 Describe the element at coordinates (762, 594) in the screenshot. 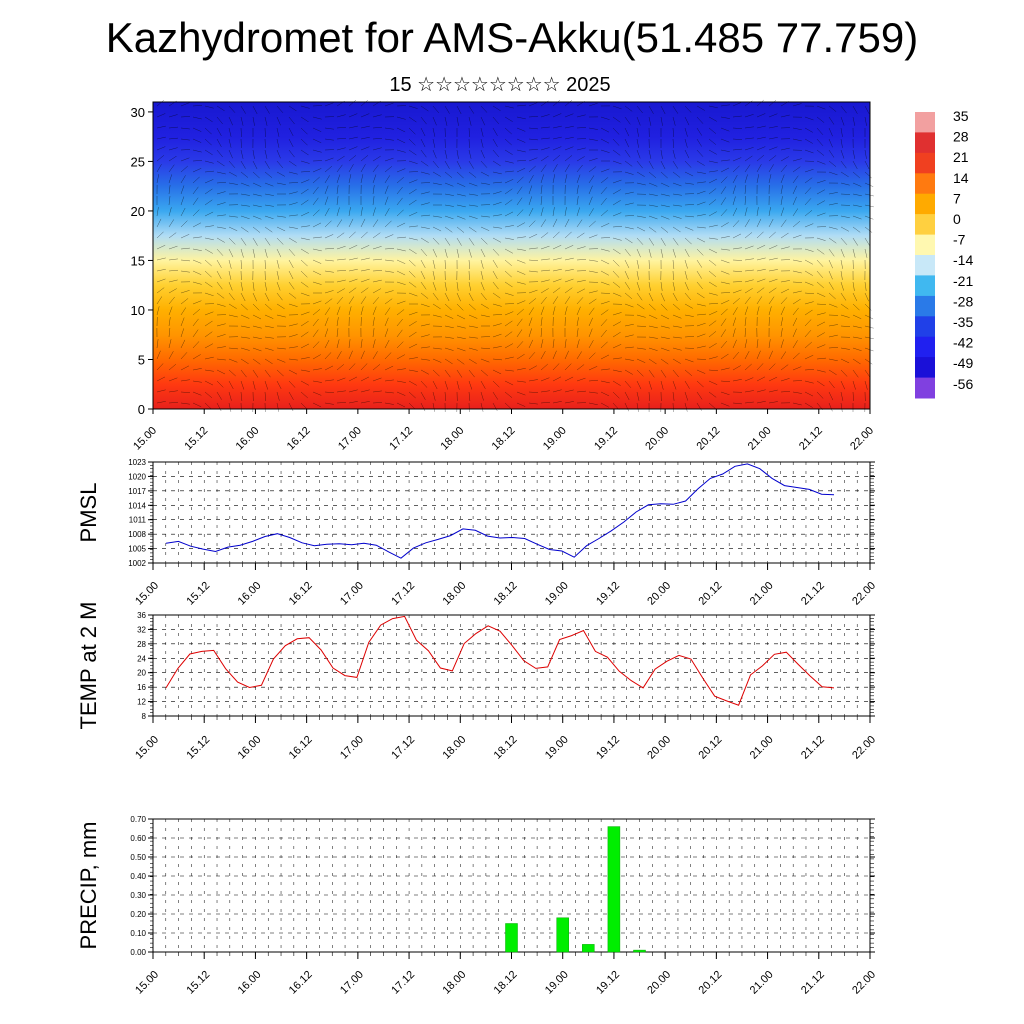

I see `x-tick-label: 21.00` at that location.